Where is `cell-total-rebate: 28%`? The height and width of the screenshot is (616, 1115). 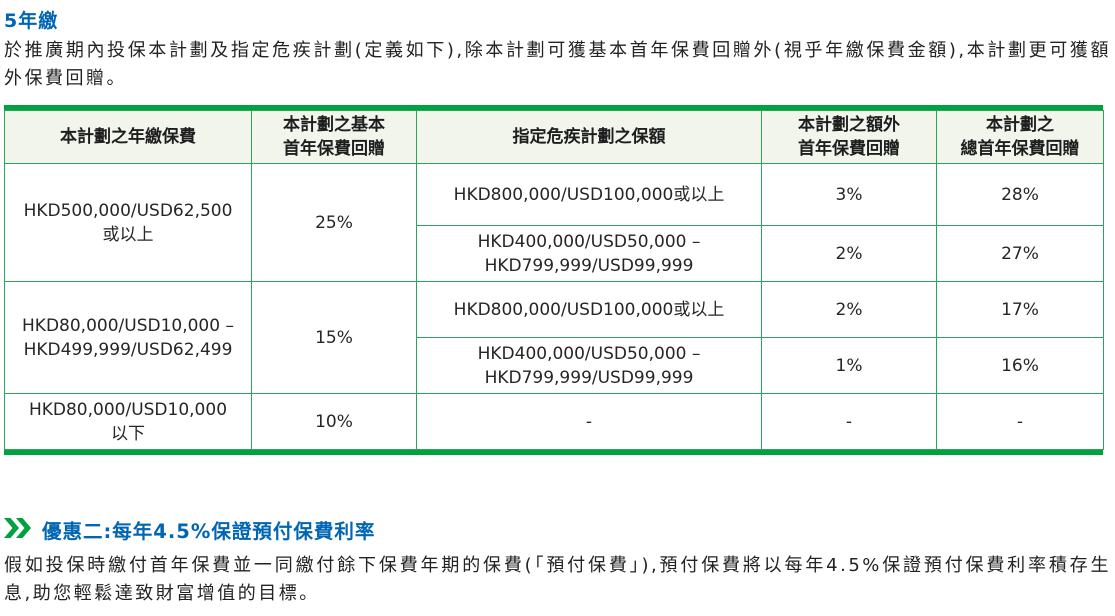
cell-total-rebate: 28% is located at coordinates (1020, 194).